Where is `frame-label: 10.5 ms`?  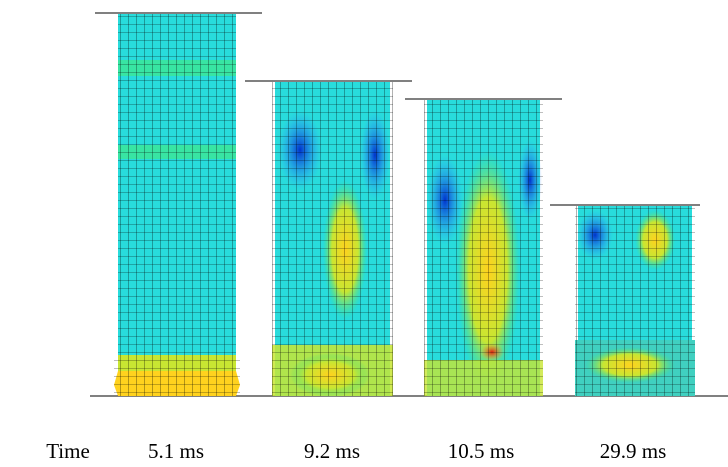
frame-label: 10.5 ms is located at coordinates (481, 451).